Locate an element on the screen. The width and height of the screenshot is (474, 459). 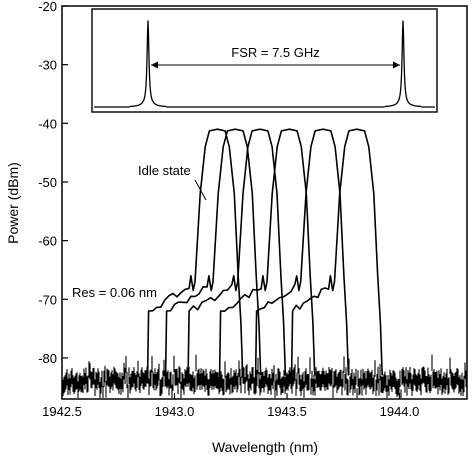
y-tick-label-0: -80 is located at coordinates (47, 358).